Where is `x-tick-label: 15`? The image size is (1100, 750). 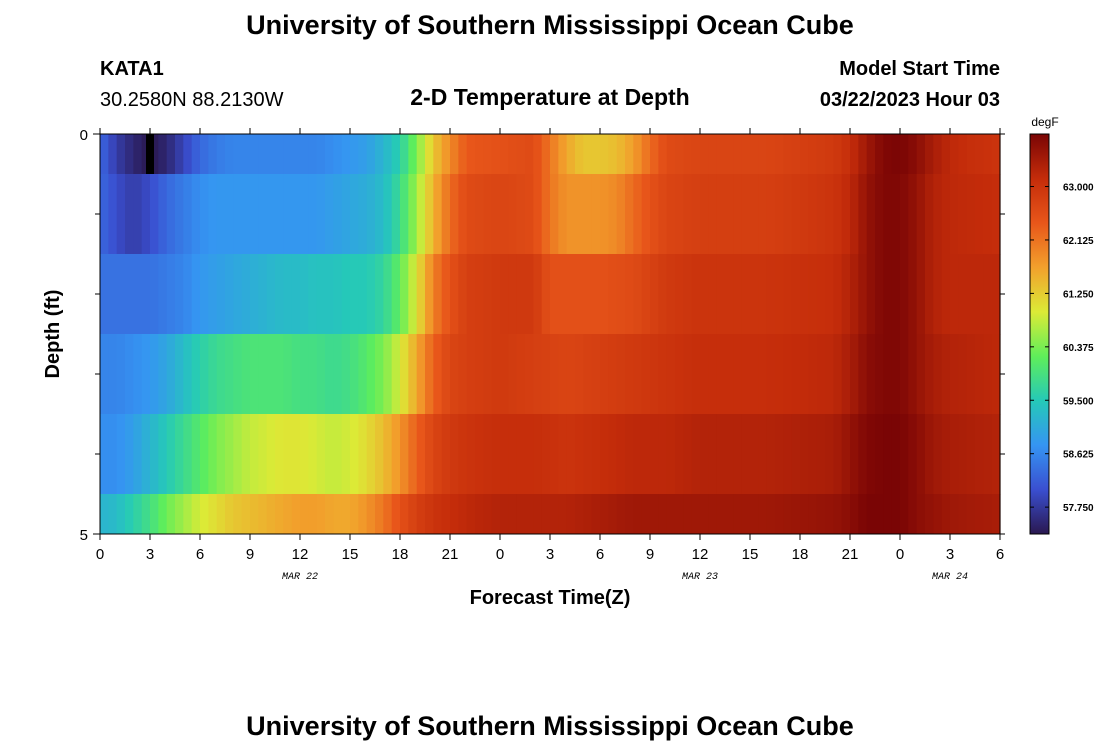 x-tick-label: 15 is located at coordinates (750, 554).